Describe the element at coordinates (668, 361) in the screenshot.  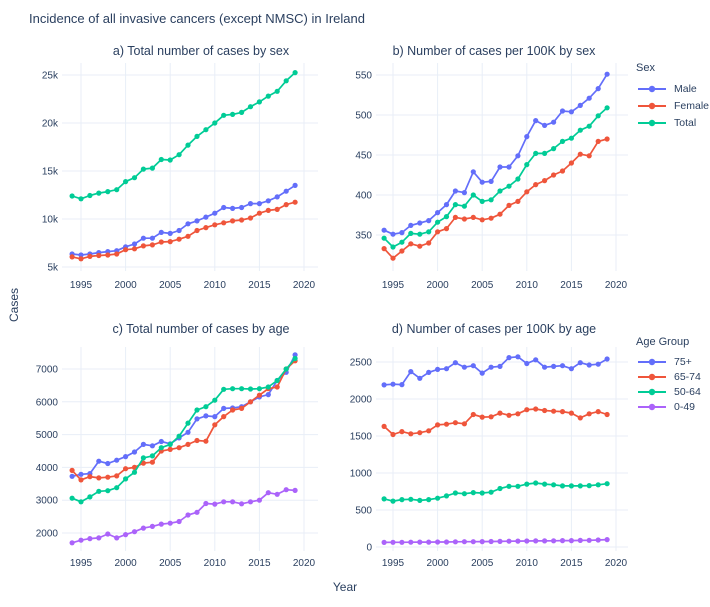
I see `legend-item-75-: 75+` at that location.